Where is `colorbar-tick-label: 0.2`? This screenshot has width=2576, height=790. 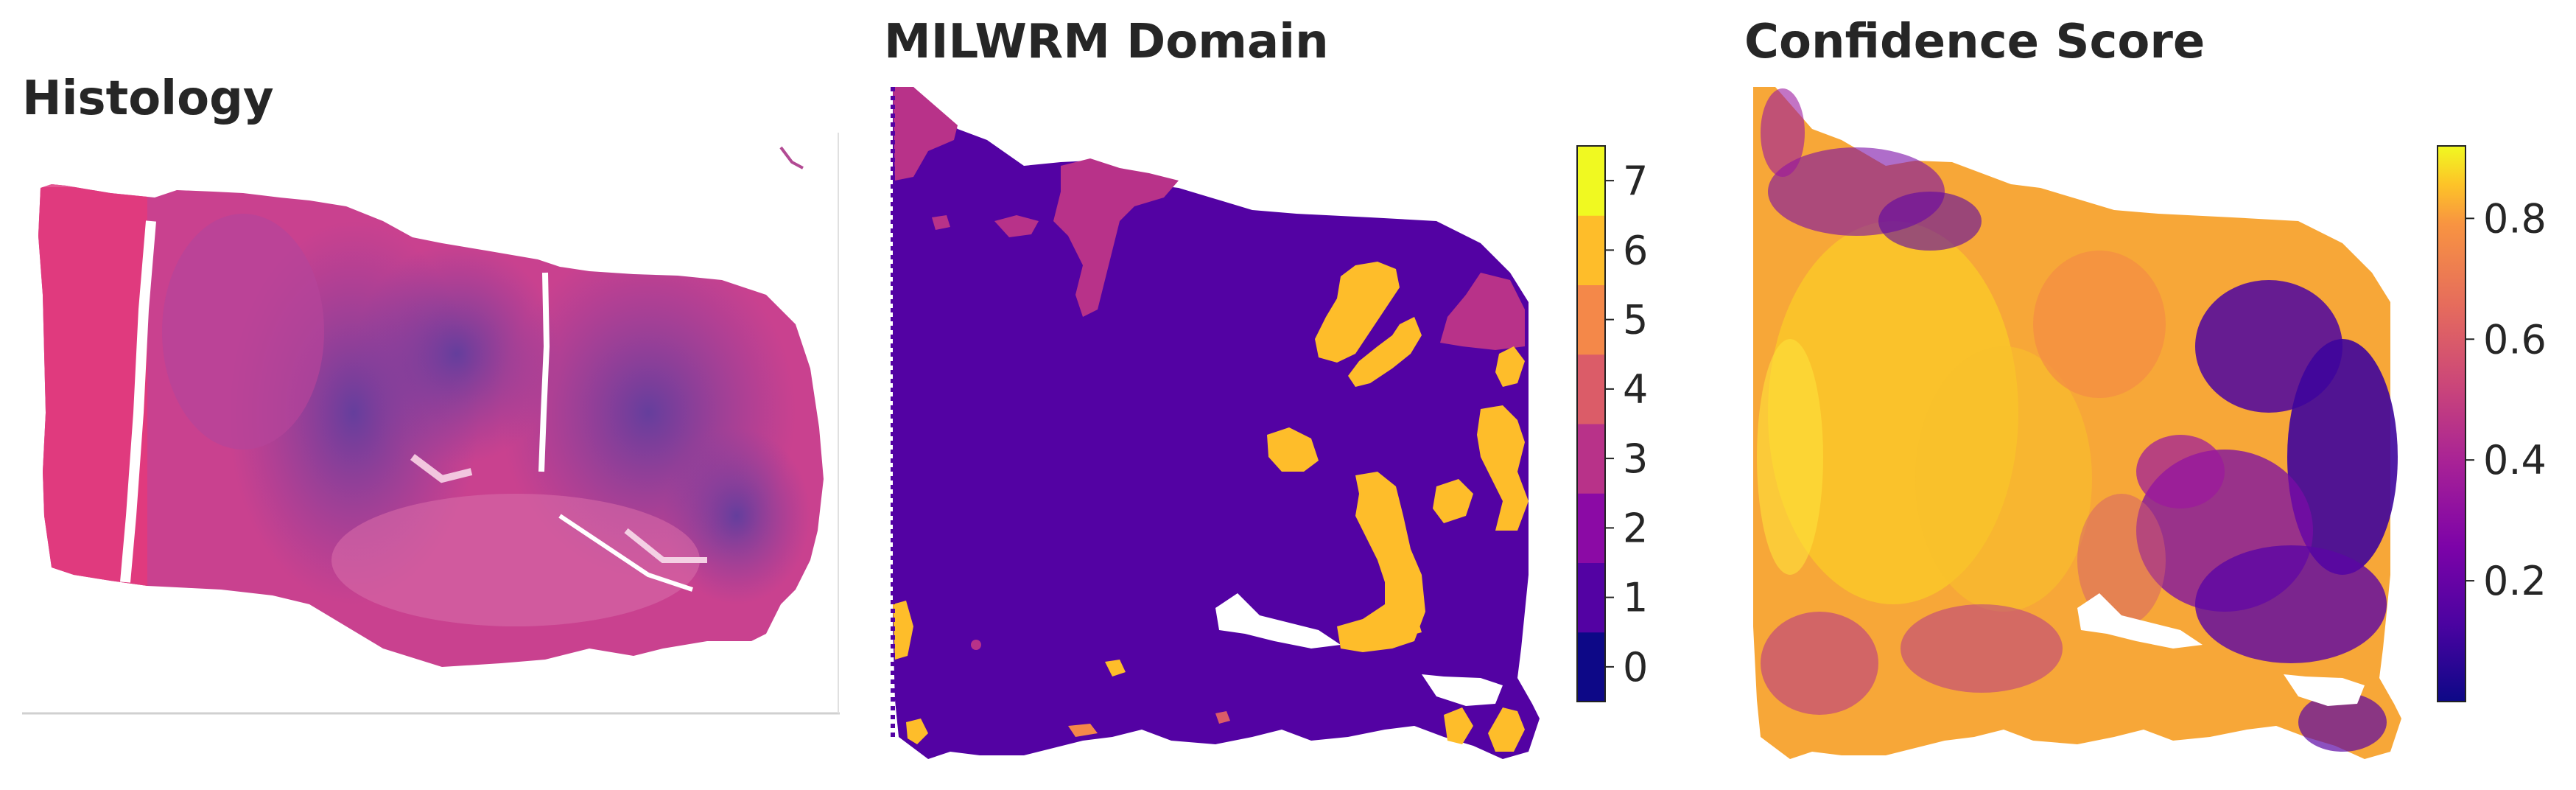 colorbar-tick-label: 0.2 is located at coordinates (2515, 581).